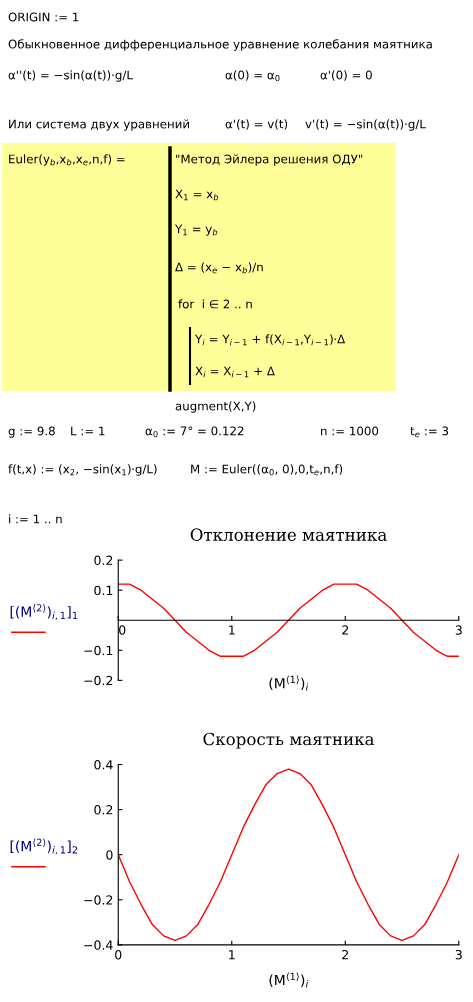 The width and height of the screenshot is (473, 1002). I want to click on text: [(M$^{⟨2⟩}$)$_{i,1}$]$_{2}$, so click(44, 846).